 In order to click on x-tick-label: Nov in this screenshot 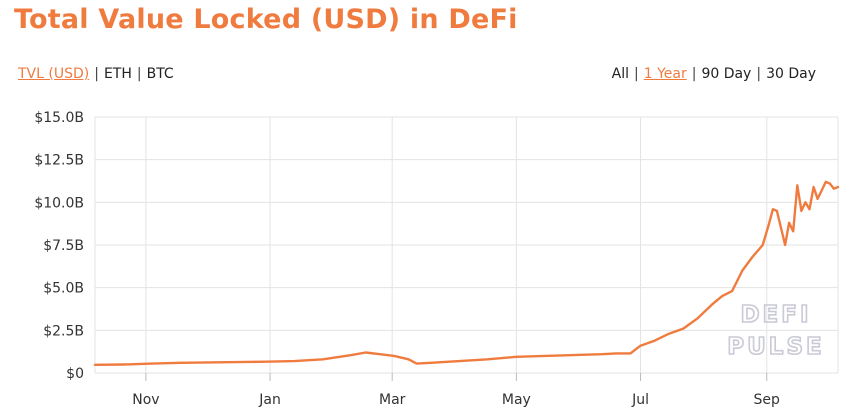, I will do `click(145, 400)`.